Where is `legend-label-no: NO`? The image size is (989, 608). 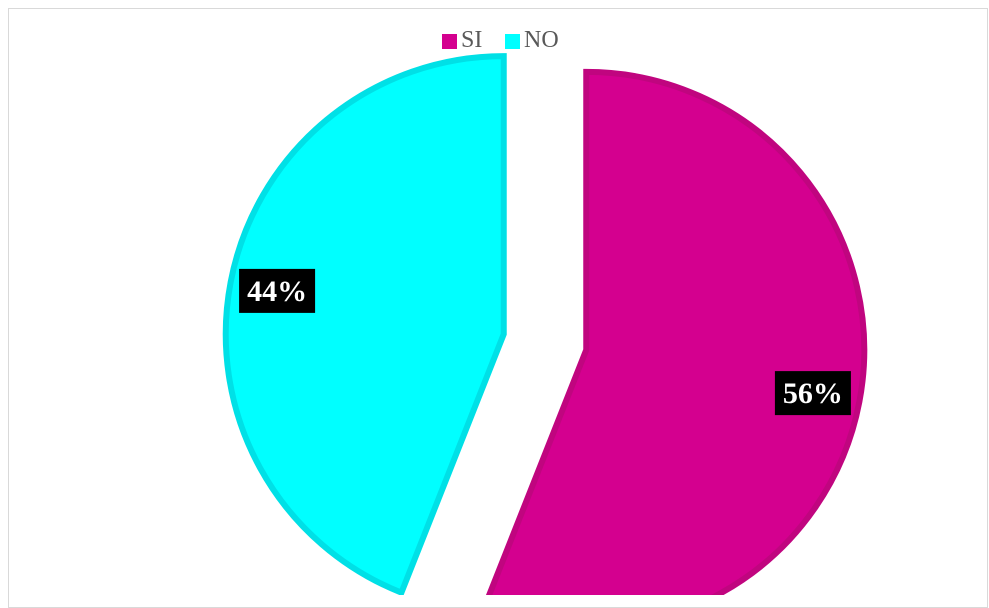 legend-label-no: NO is located at coordinates (541, 40).